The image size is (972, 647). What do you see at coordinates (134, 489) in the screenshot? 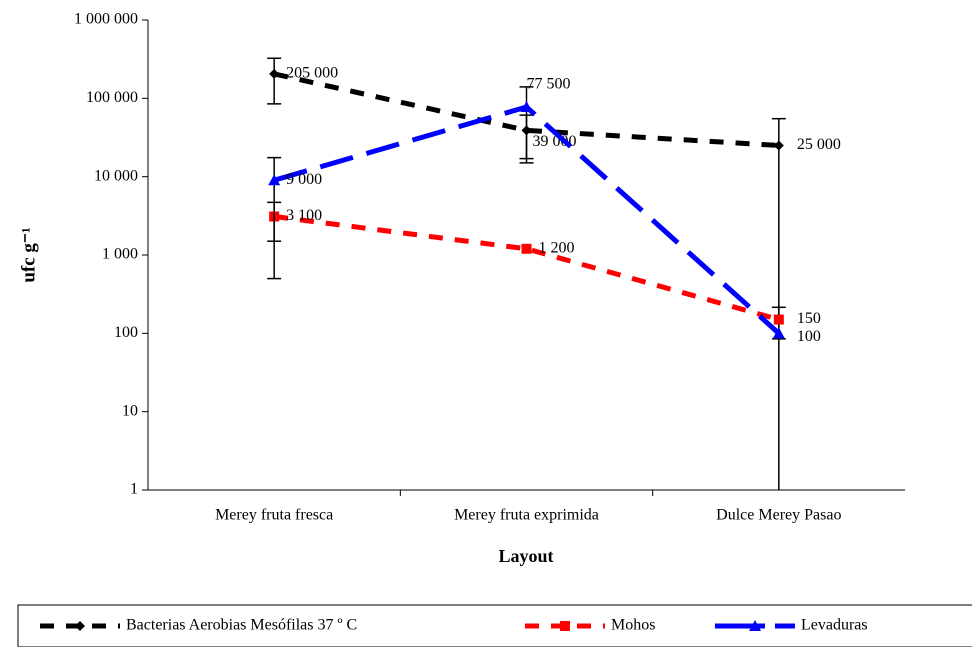
I see `y-tick-label: 1` at bounding box center [134, 489].